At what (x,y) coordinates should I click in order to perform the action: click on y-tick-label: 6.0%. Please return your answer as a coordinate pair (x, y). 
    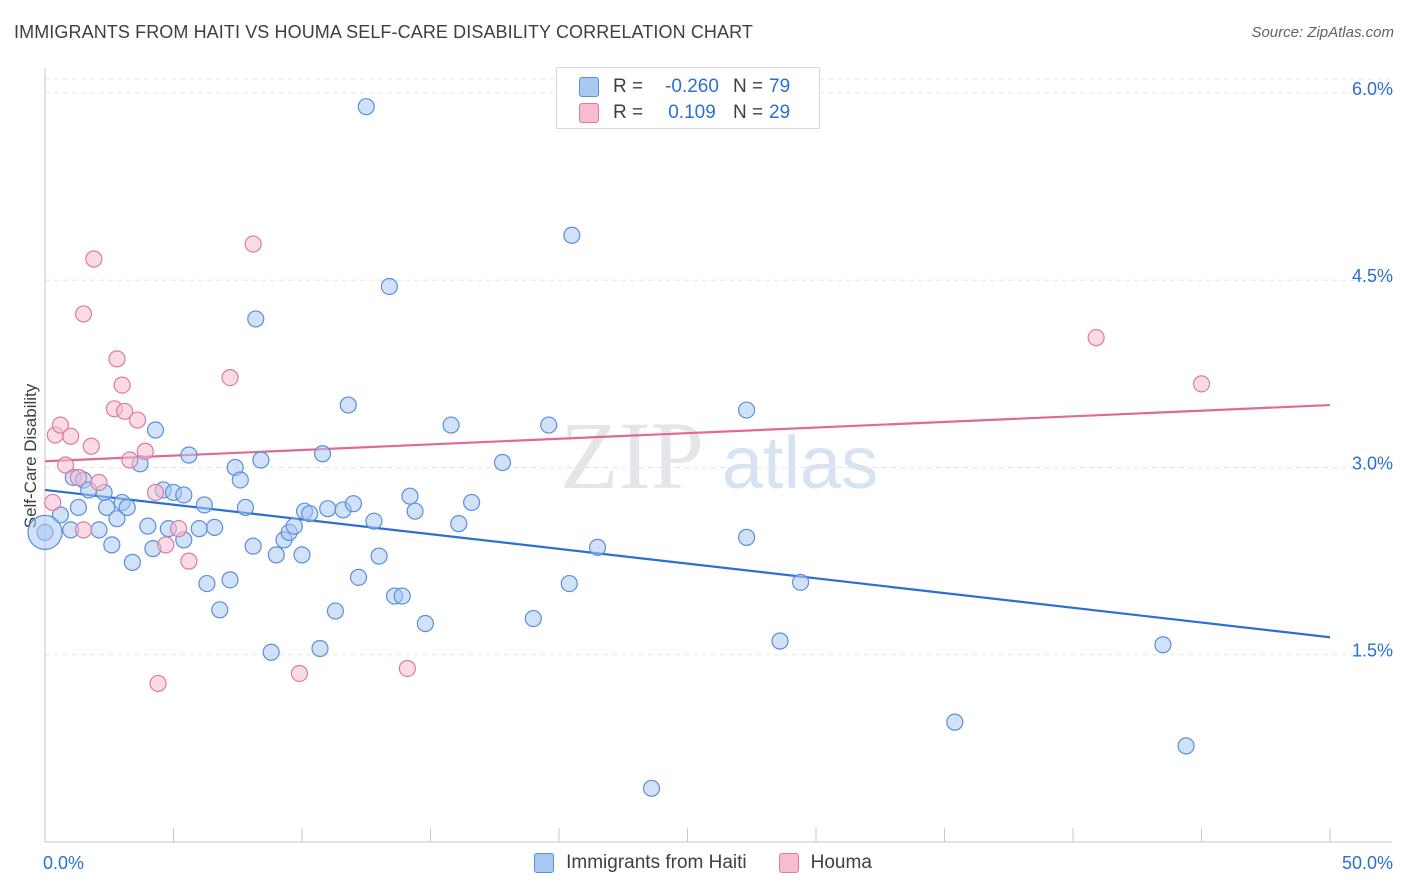
    Looking at the image, I should click on (1372, 89).